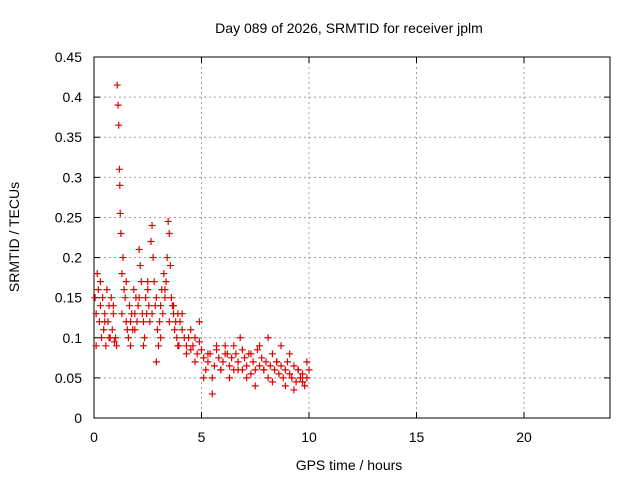  Describe the element at coordinates (68, 57) in the screenshot. I see `y-tick-label: 0.45` at that location.